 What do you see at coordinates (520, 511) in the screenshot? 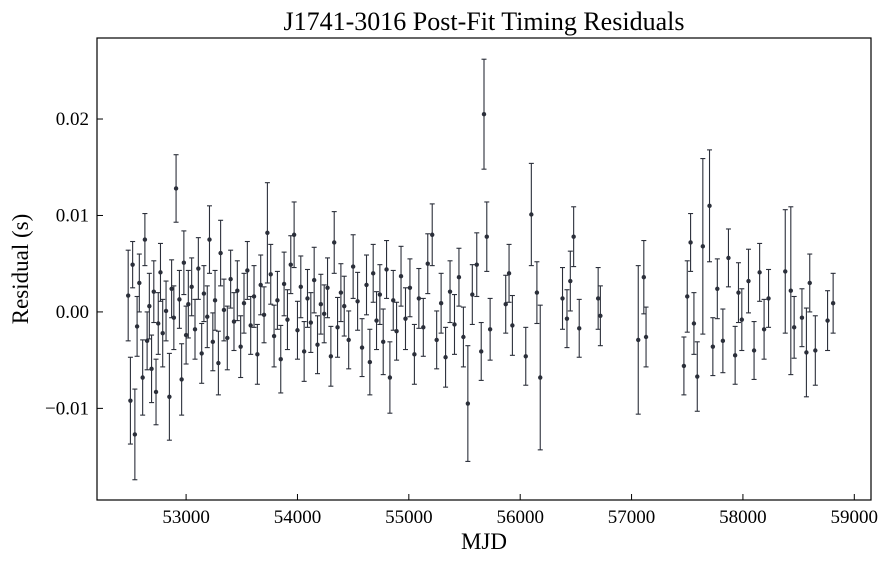
I see `x-axis: 53000 54000 55000 56000 57000 58000 59000` at bounding box center [520, 511].